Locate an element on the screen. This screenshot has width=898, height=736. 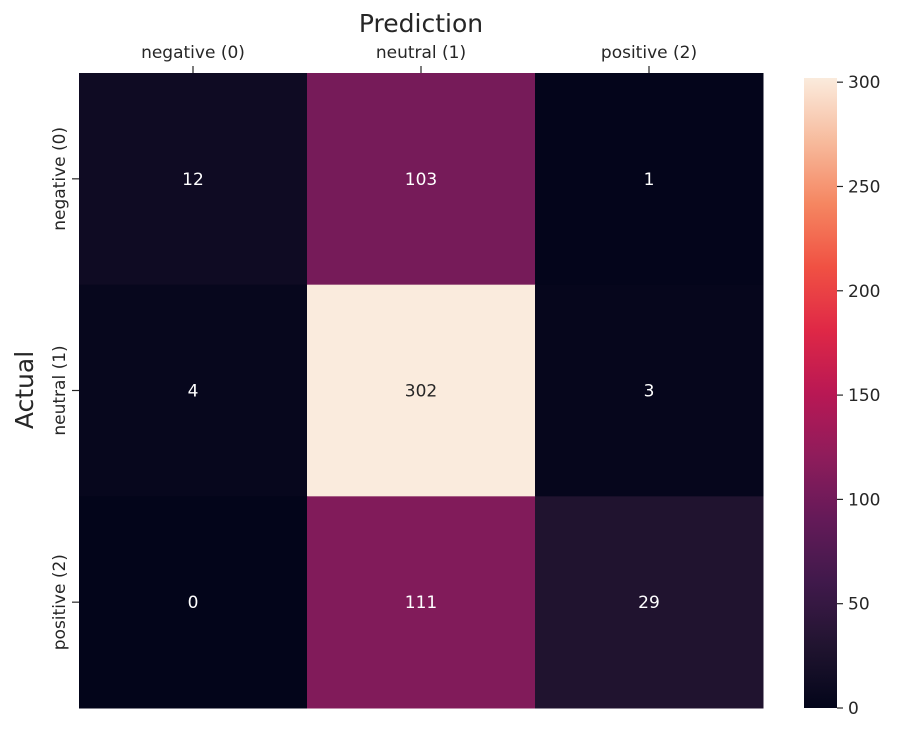
y-tick-label: positive (2) is located at coordinates (60, 602).